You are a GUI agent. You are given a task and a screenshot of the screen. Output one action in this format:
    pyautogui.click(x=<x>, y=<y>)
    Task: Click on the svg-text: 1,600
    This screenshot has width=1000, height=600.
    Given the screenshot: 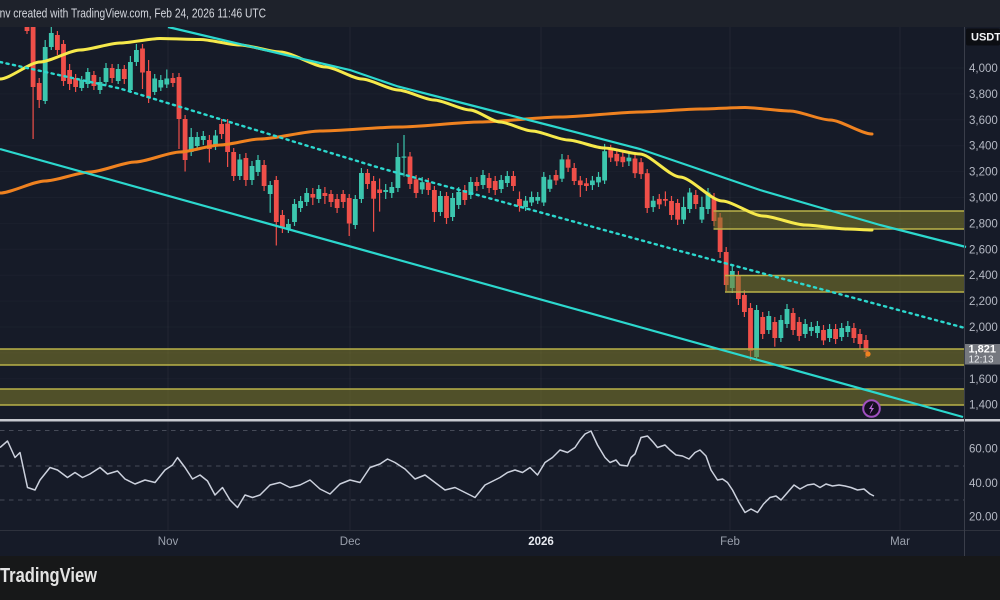 What is the action you would take?
    pyautogui.click(x=983, y=380)
    